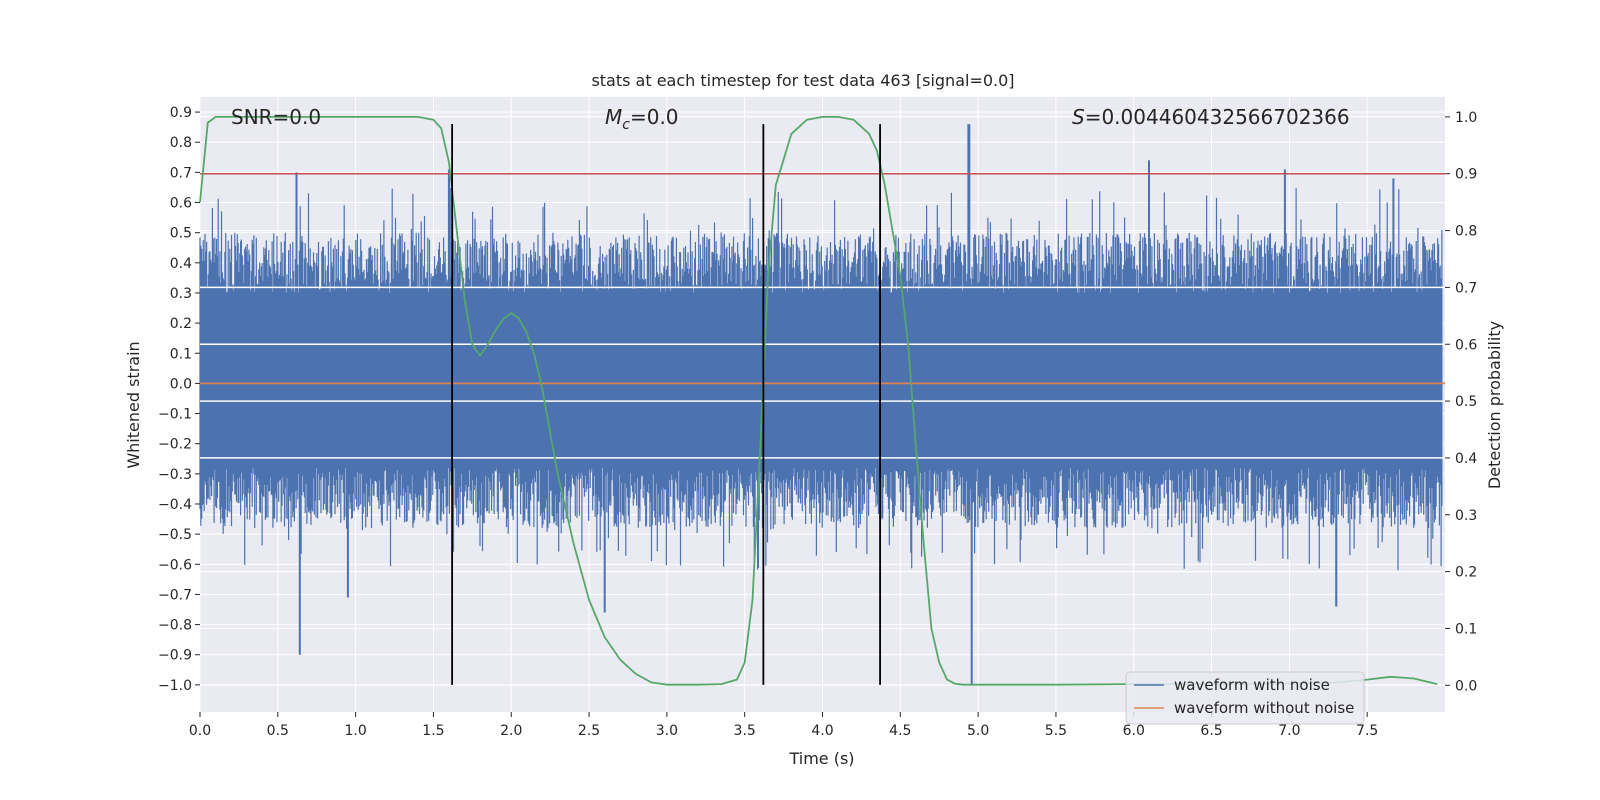 Image resolution: width=1600 pixels, height=800 pixels. What do you see at coordinates (175, 626) in the screenshot?
I see `left-y-tick-label: −0.8` at bounding box center [175, 626].